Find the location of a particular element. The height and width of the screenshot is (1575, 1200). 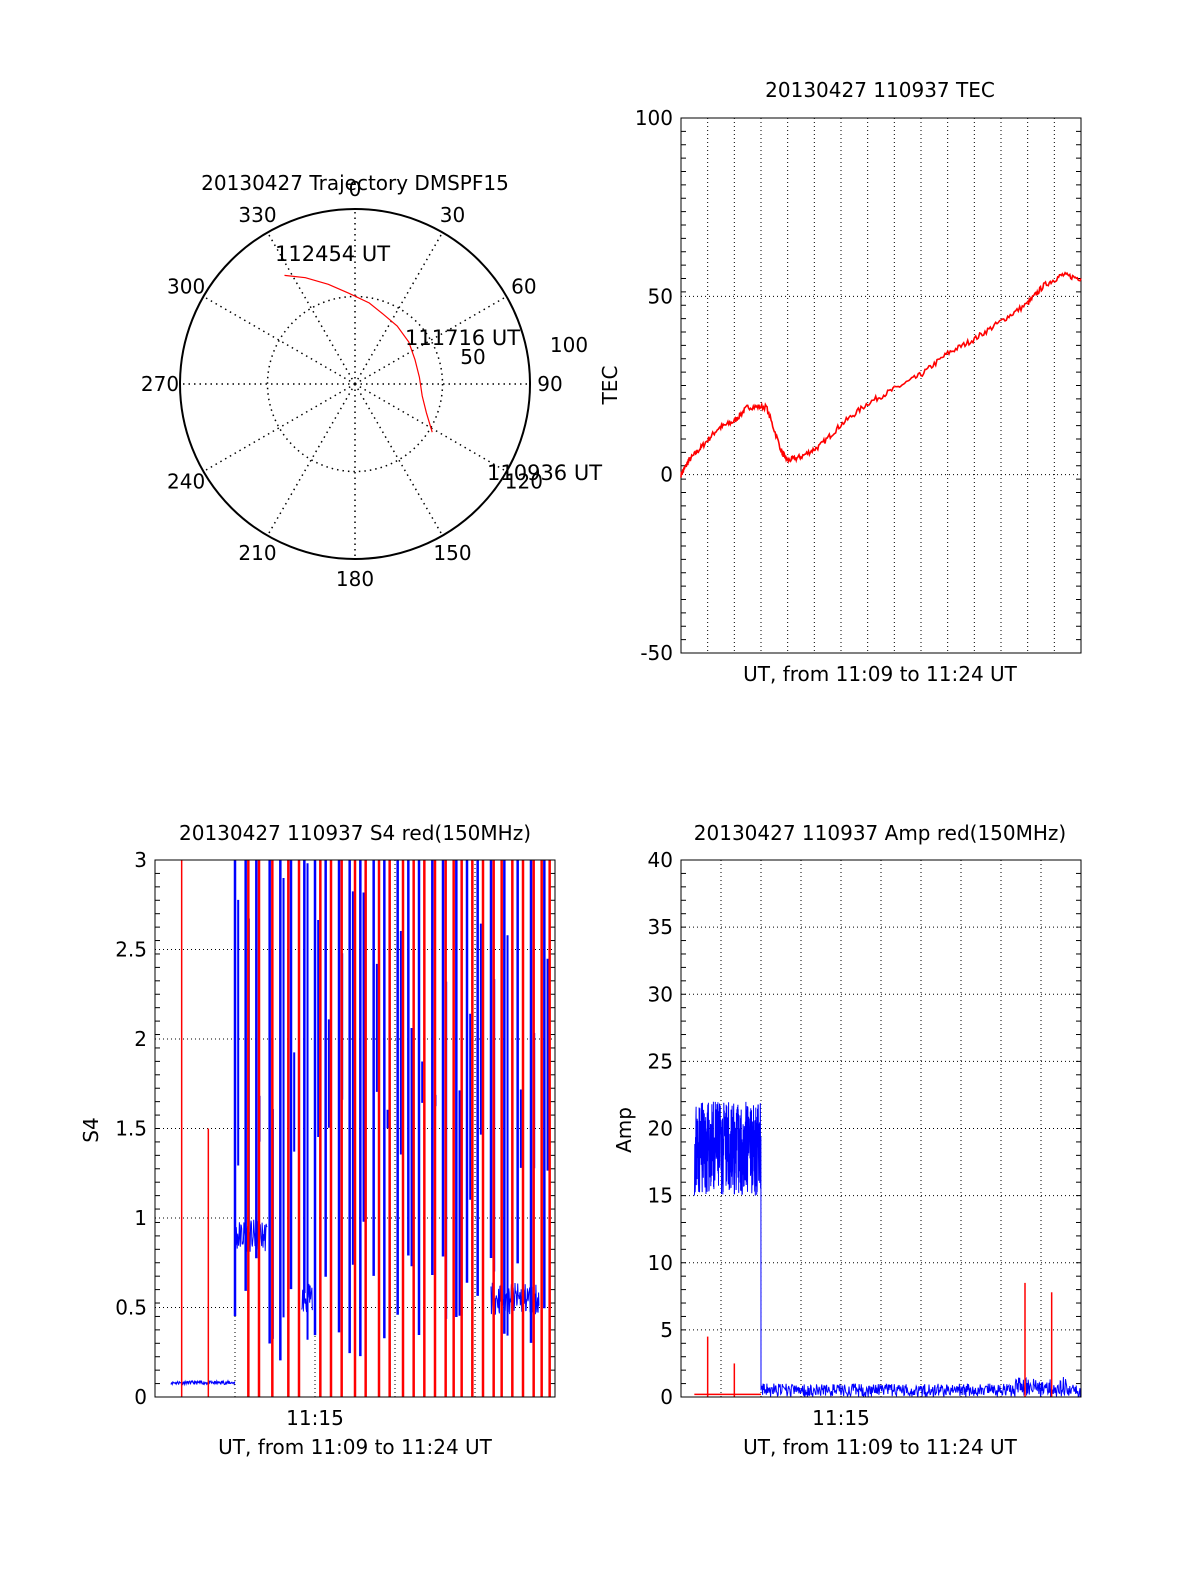

s4-x-tick-label: 11:15 is located at coordinates (315, 1418).